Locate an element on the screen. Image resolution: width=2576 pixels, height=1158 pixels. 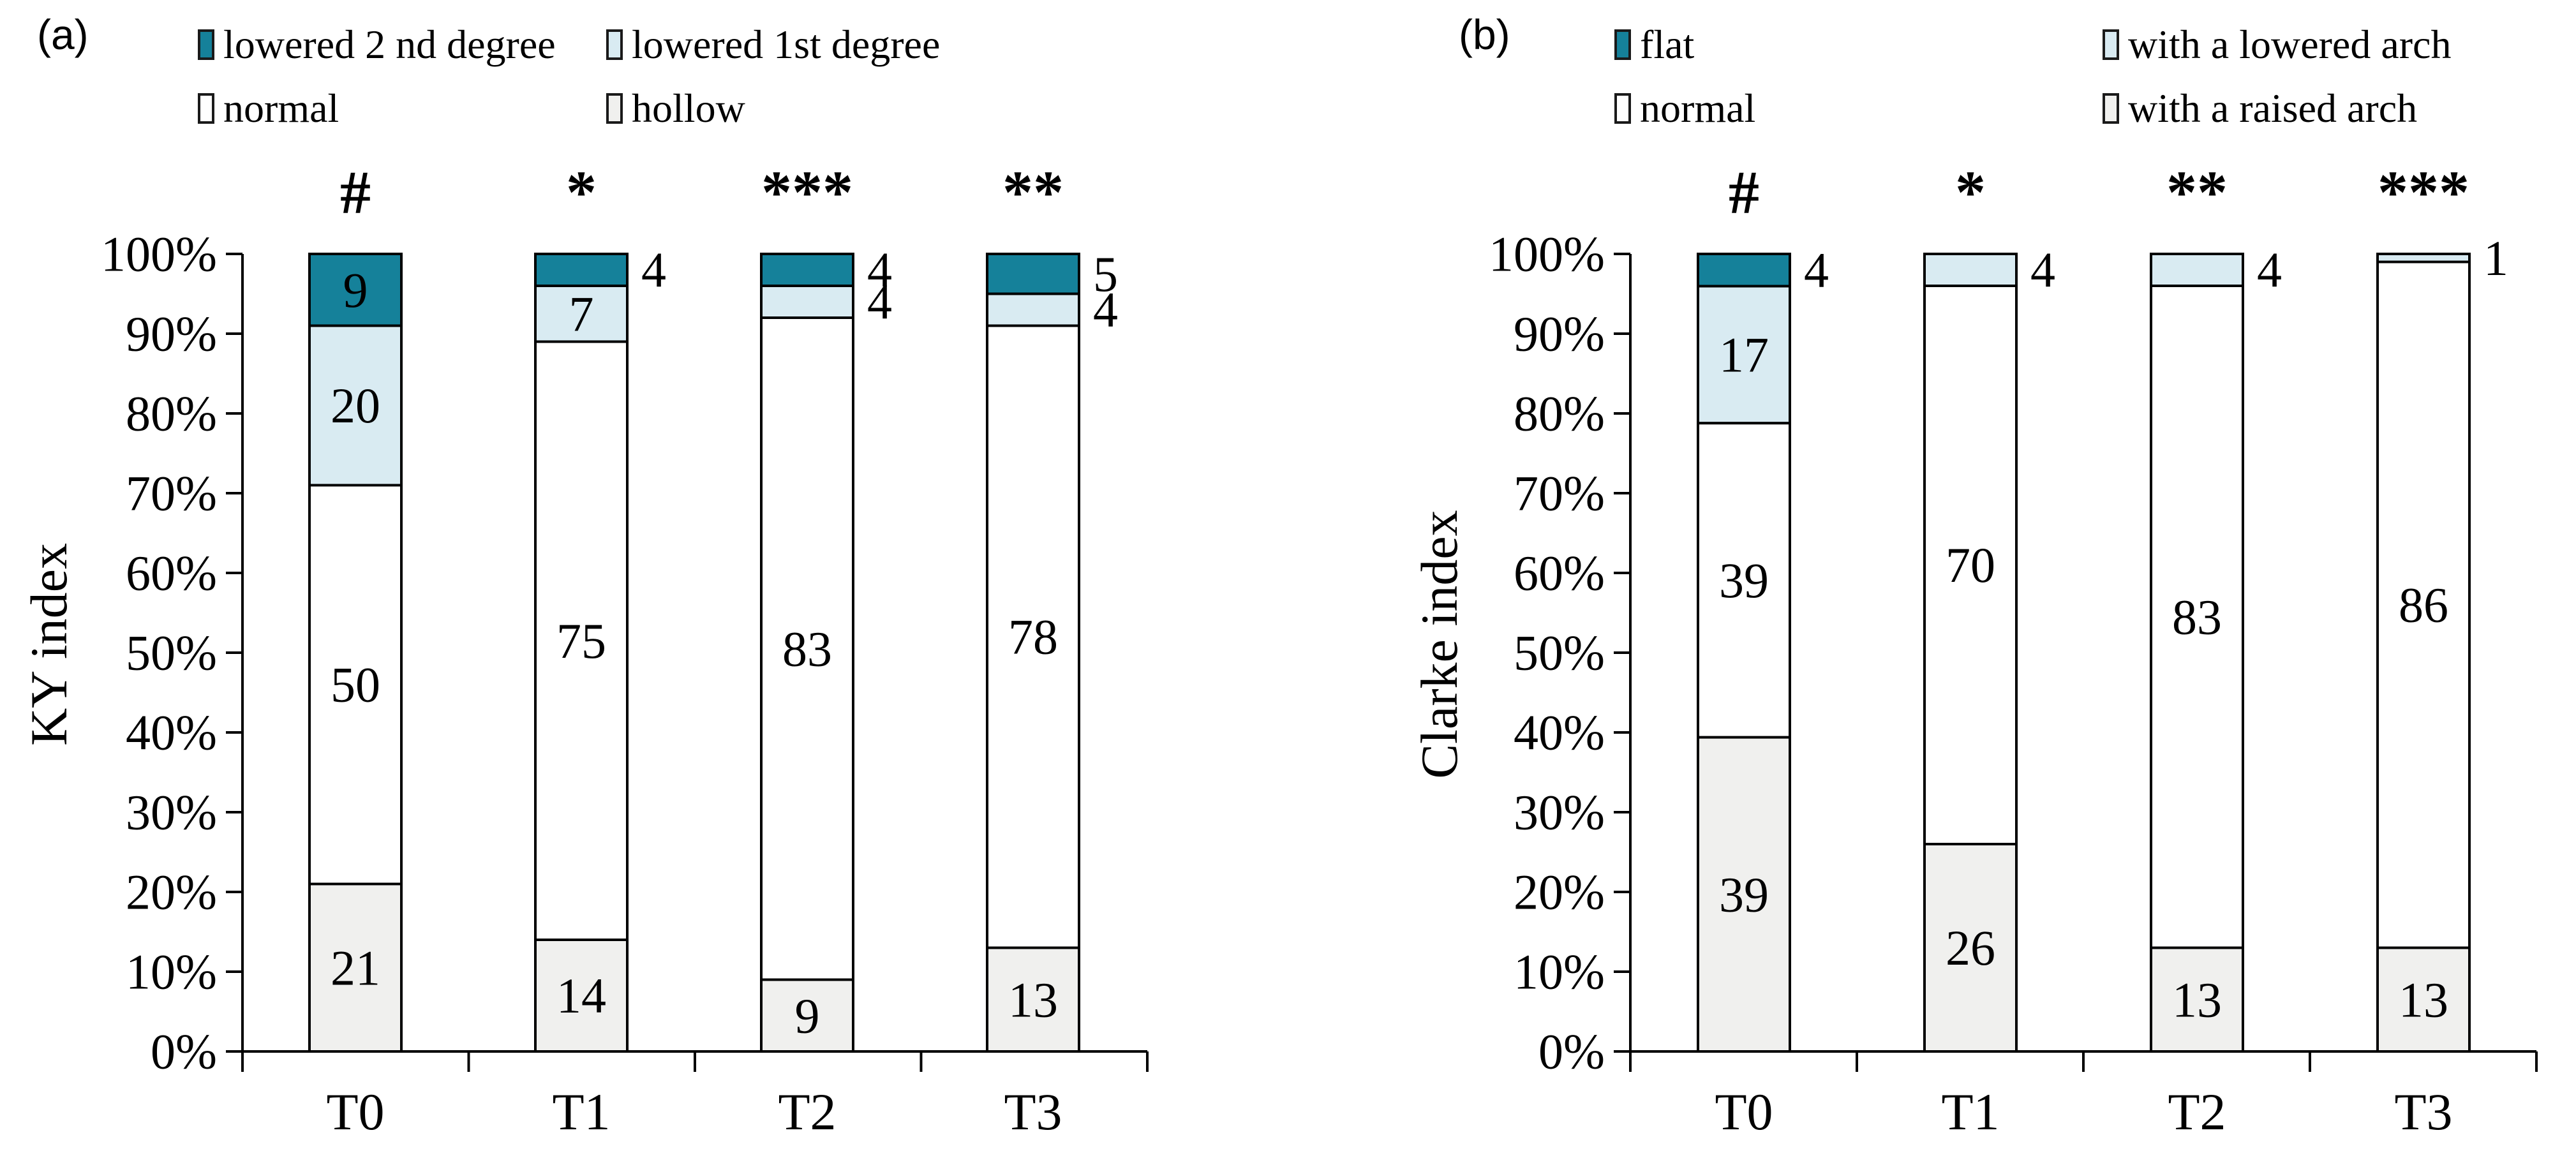
segment-value-label: 7 is located at coordinates (581, 313).